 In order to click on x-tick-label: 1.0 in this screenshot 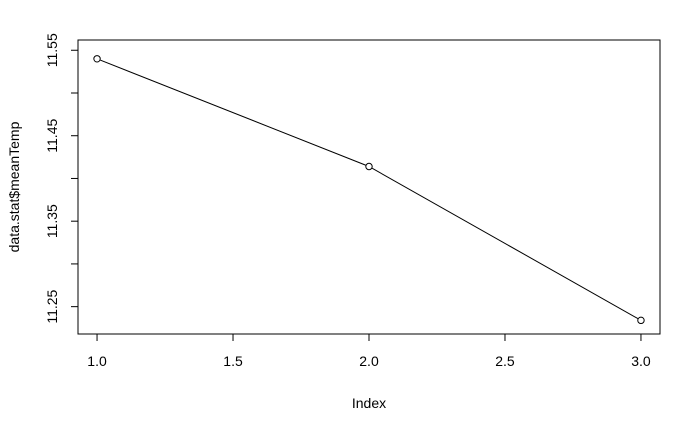, I will do `click(97, 361)`.